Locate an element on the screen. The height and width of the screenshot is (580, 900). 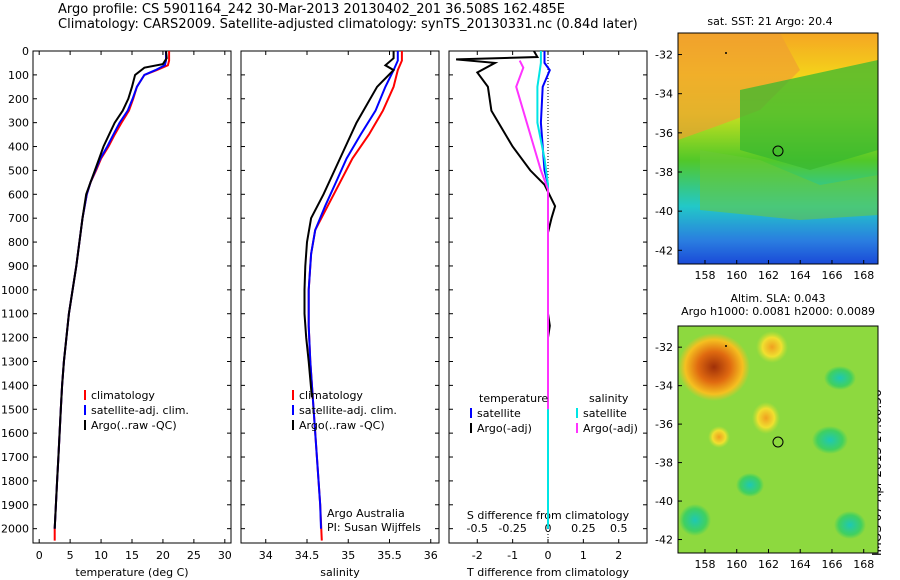
depth-tick-label: 1100 is located at coordinates (15, 314).